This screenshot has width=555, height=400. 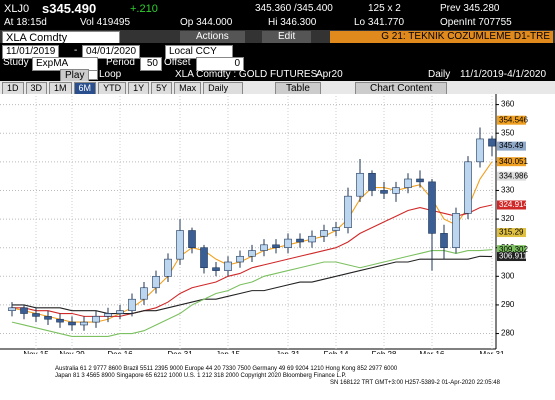 What do you see at coordinates (292, 22) in the screenshot?
I see `high: Hi 346.300` at bounding box center [292, 22].